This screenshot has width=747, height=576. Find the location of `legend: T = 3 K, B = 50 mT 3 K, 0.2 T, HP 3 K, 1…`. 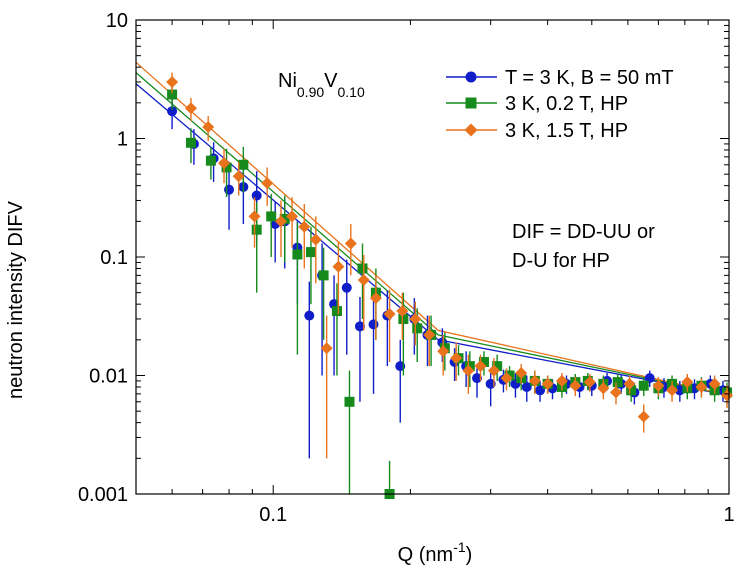

legend: T = 3 K, B = 50 mT 3 K, 0.2 T, HP 3 K, 1… is located at coordinates (560, 104).